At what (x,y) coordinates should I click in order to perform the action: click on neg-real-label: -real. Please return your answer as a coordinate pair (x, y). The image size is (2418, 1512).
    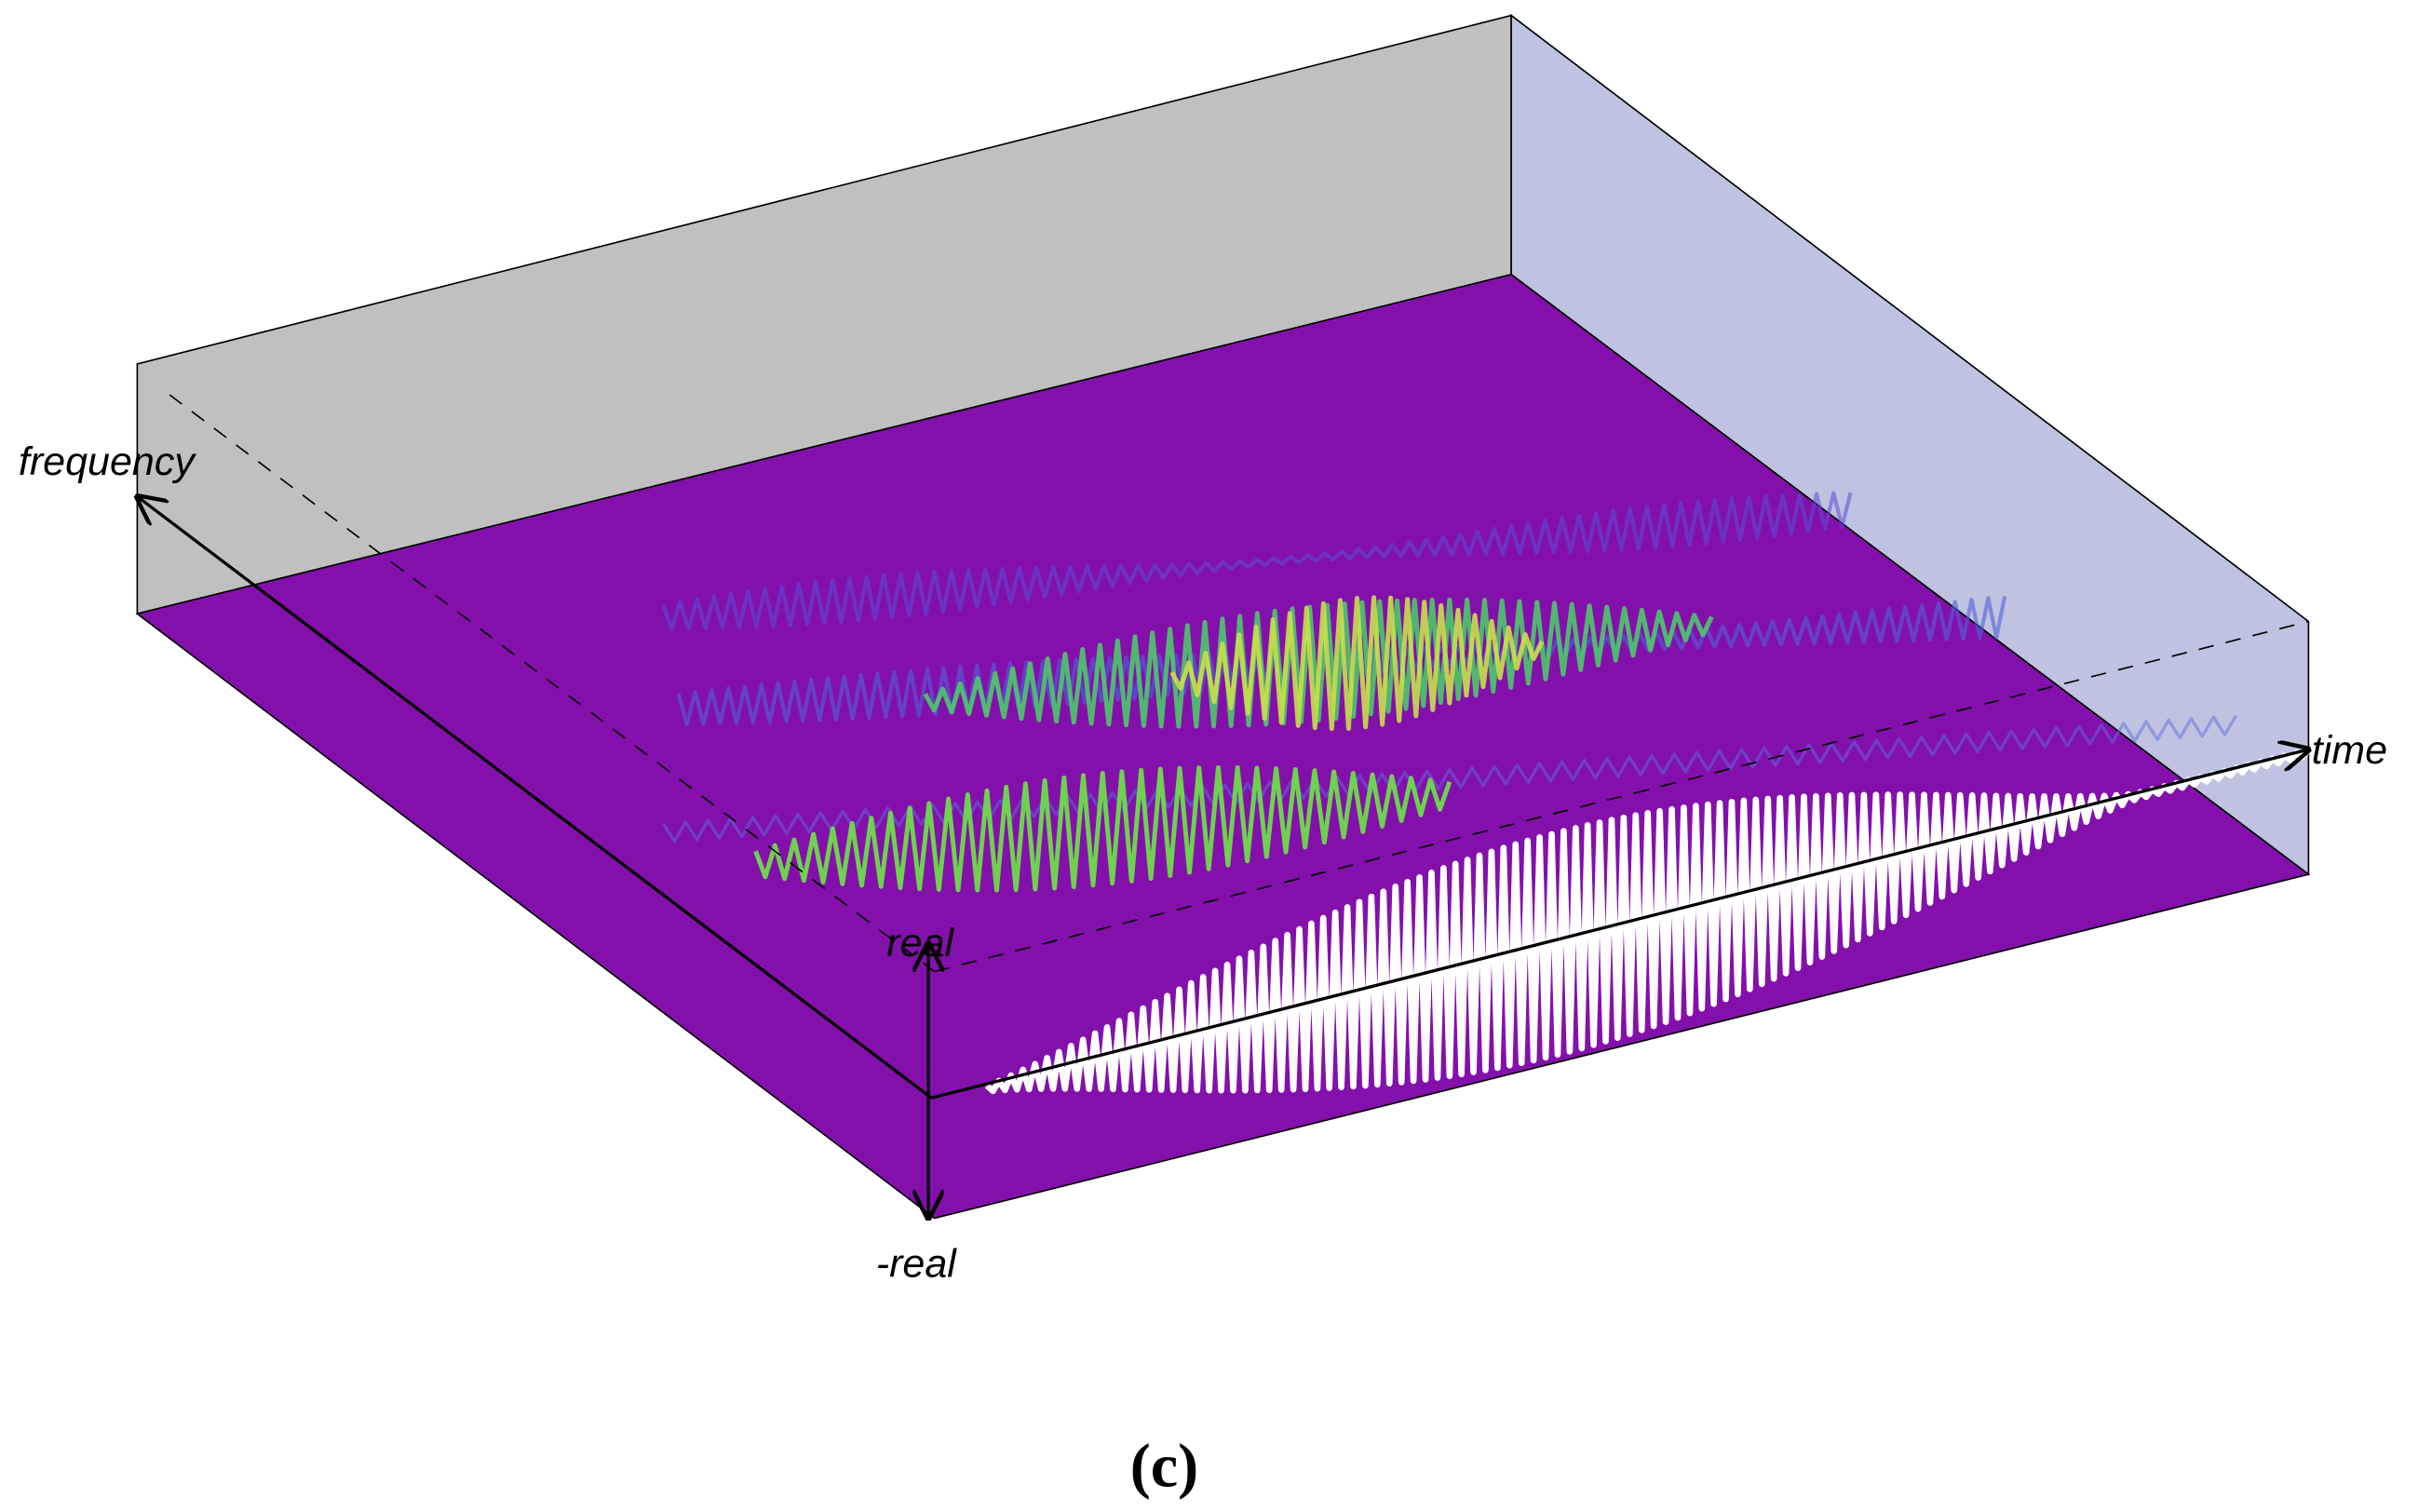
    Looking at the image, I should click on (917, 1264).